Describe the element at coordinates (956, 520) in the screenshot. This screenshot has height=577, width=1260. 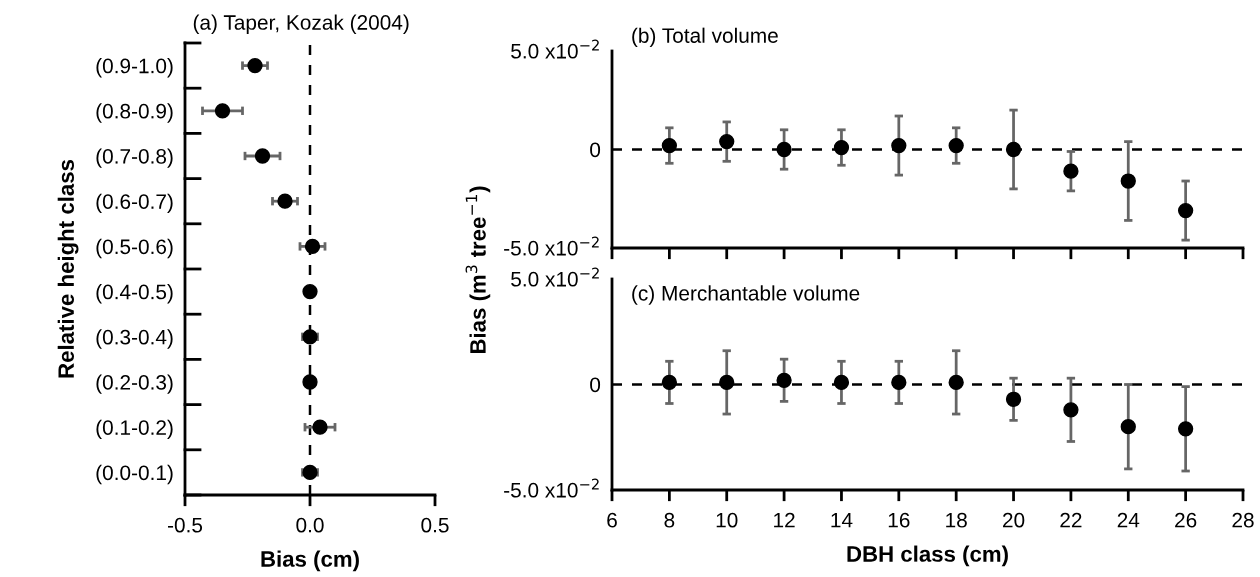
I see `x-tick-label: 18` at that location.